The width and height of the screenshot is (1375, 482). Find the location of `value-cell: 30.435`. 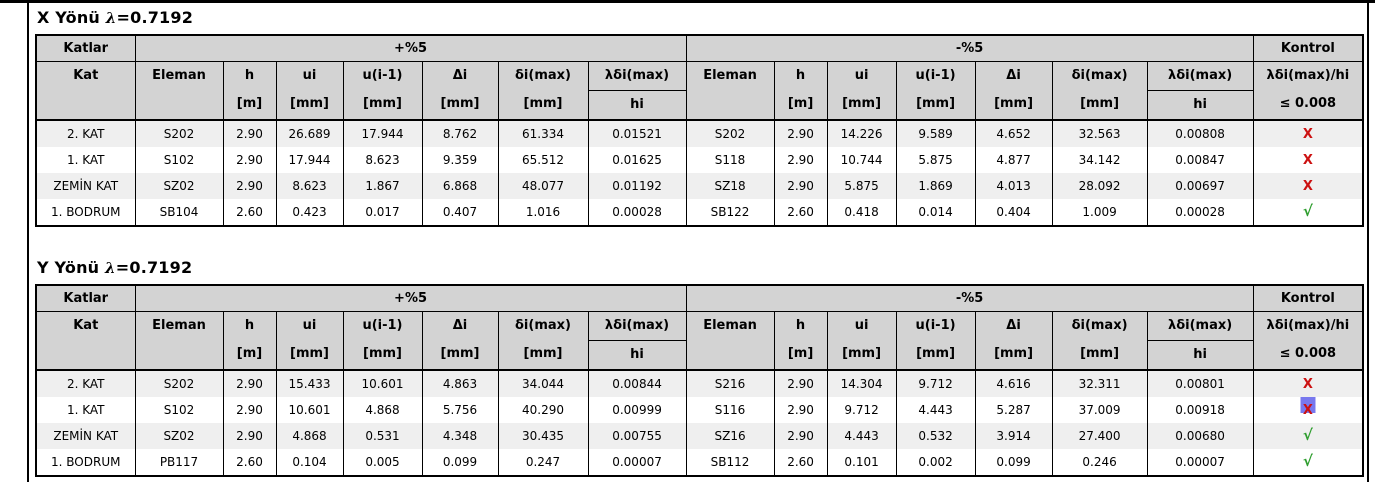

value-cell: 30.435 is located at coordinates (543, 436).